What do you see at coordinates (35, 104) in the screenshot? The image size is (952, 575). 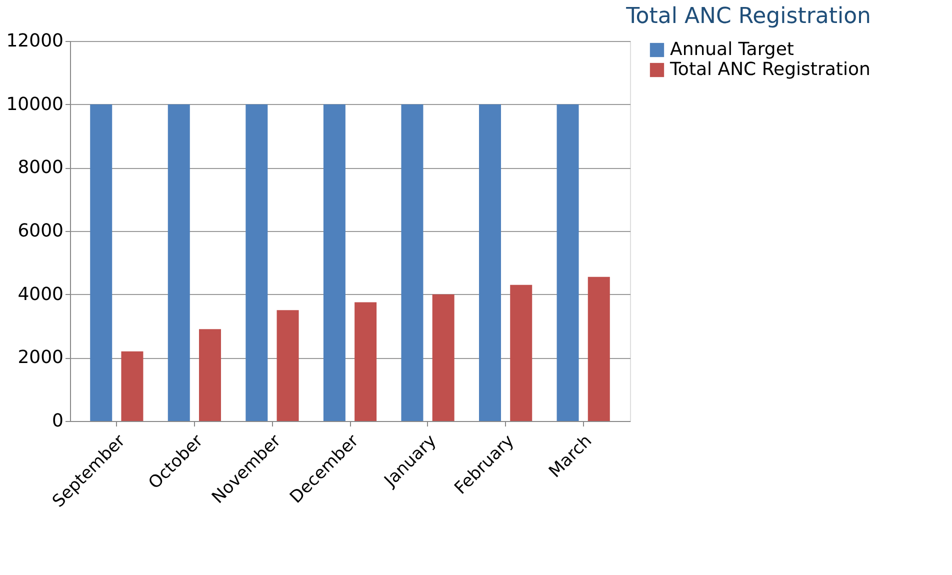 I see `y-tick-label: 10000` at bounding box center [35, 104].